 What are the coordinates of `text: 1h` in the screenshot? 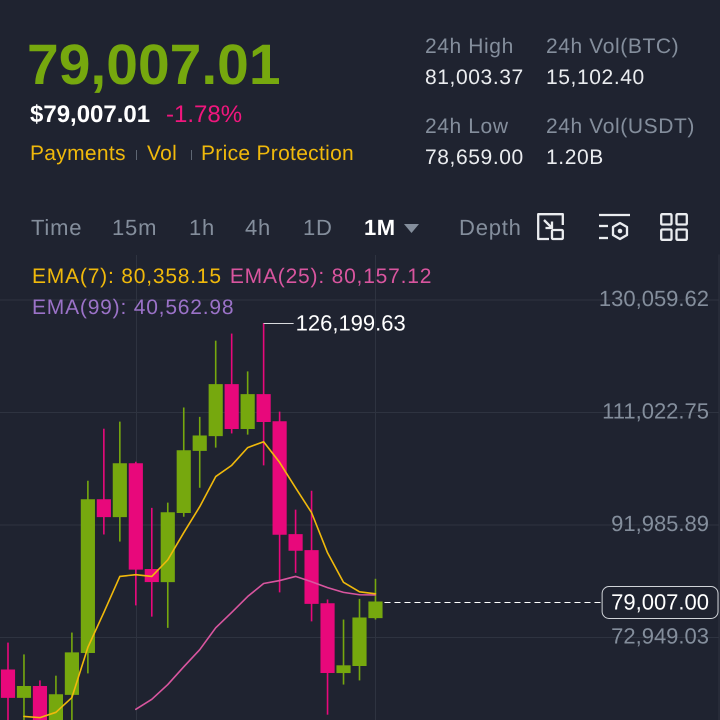 It's located at (202, 227).